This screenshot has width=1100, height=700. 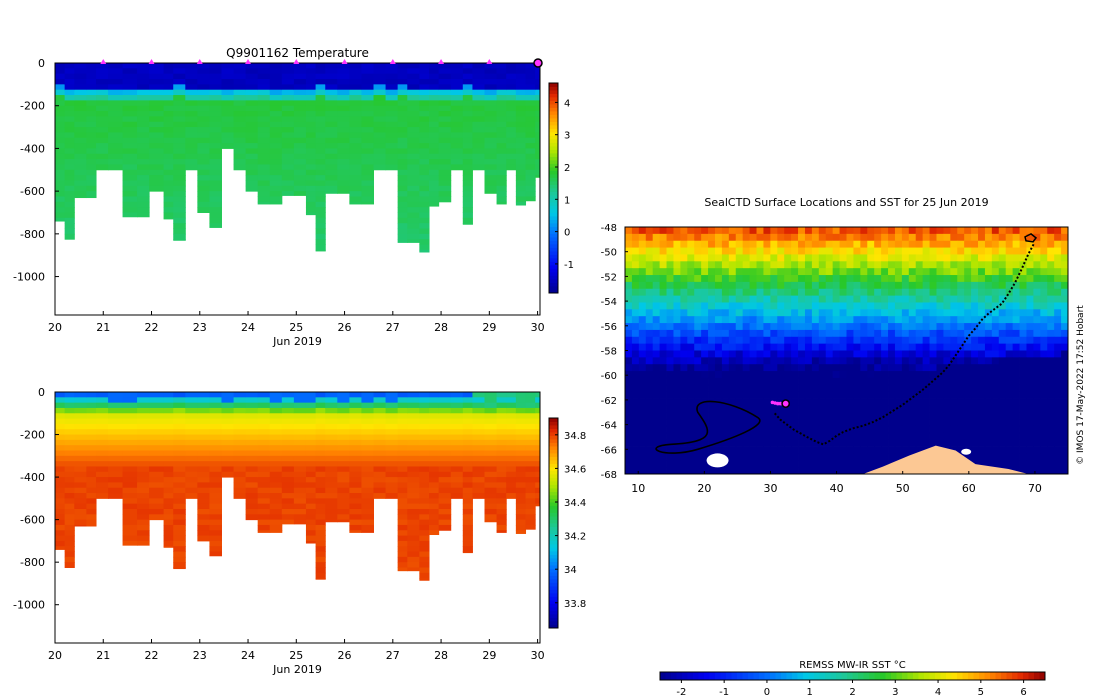 What do you see at coordinates (367, 134) in the screenshot?
I see `profile-column` at bounding box center [367, 134].